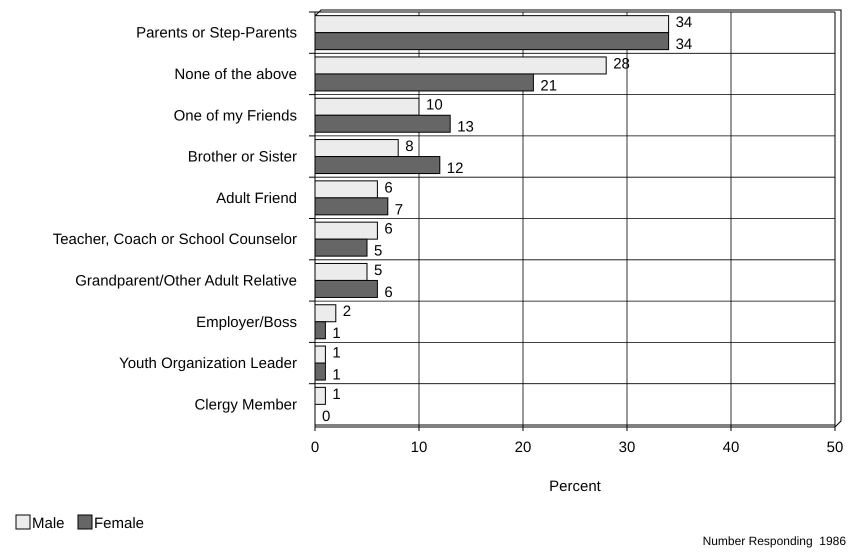  I want to click on legend-label: Female, so click(119, 523).